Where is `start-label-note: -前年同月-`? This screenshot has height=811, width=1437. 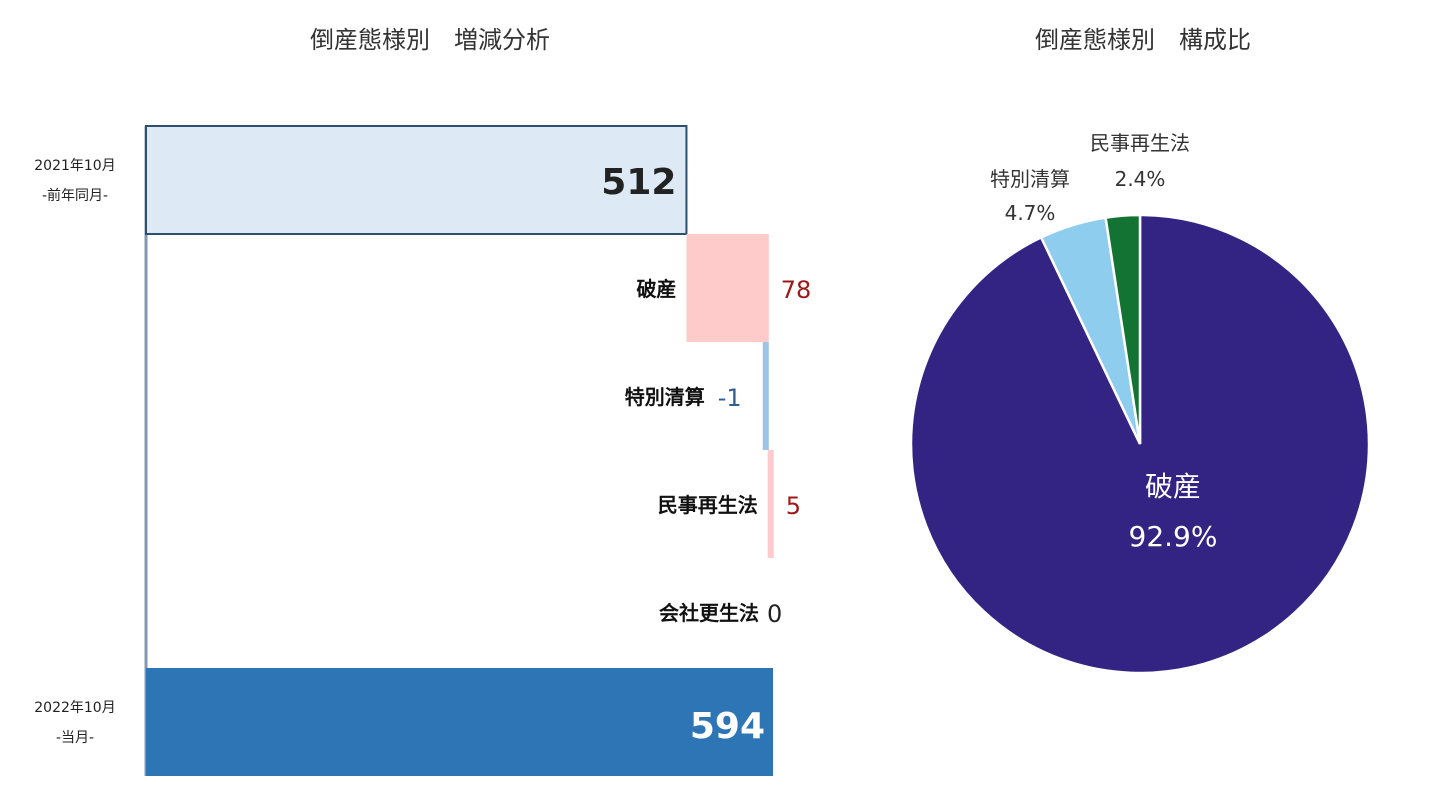
start-label-note: -前年同月- is located at coordinates (75, 195).